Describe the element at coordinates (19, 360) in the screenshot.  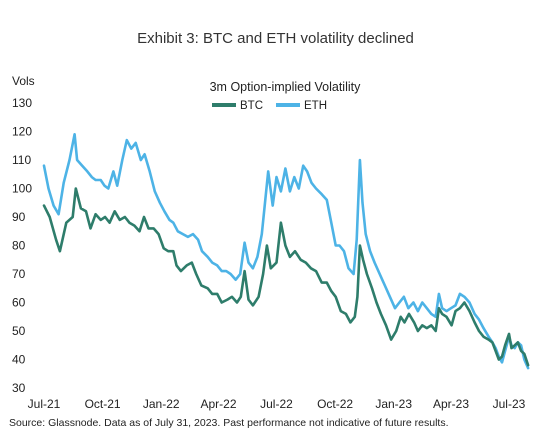
I see `y-tick-label: 40` at that location.